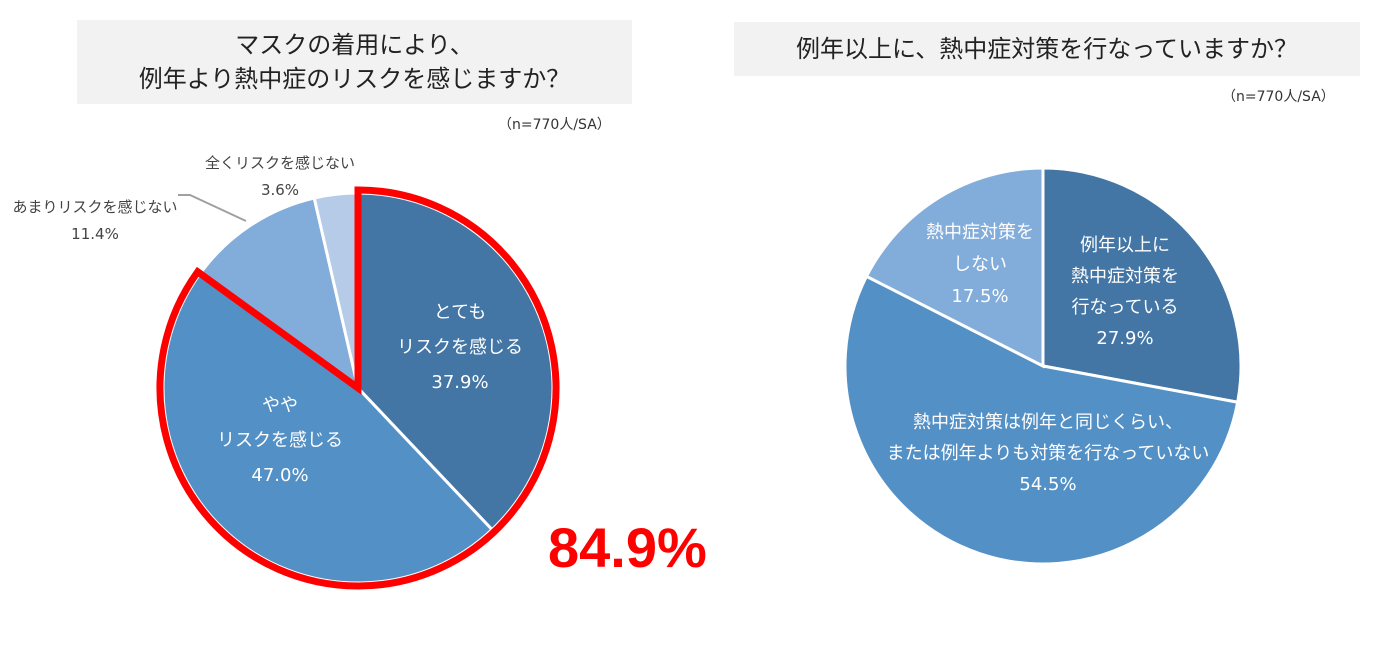 Image resolution: width=1375 pixels, height=645 pixels. I want to click on right-chart-title: 例年以上に、熱中症対策を行なっていますか？, so click(1047, 49).